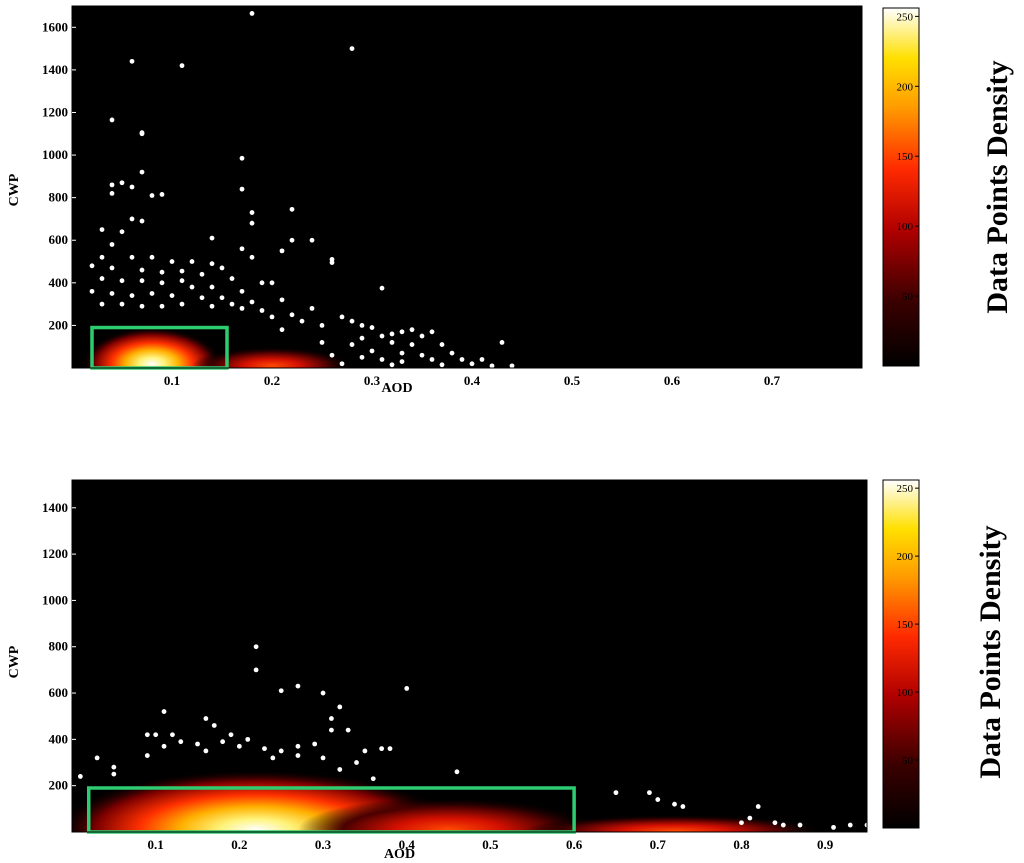 This screenshot has height=863, width=1024. I want to click on colorbar-tick-label: 100, so click(905, 693).